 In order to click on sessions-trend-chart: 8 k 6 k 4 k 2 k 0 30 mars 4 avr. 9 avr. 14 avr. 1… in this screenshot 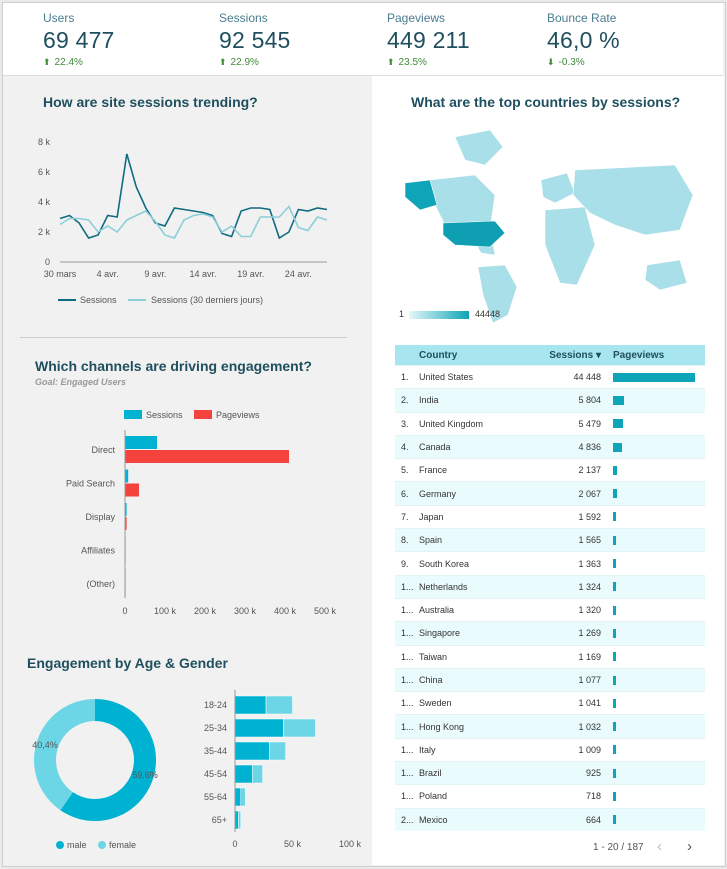, I will do `click(180, 222)`.